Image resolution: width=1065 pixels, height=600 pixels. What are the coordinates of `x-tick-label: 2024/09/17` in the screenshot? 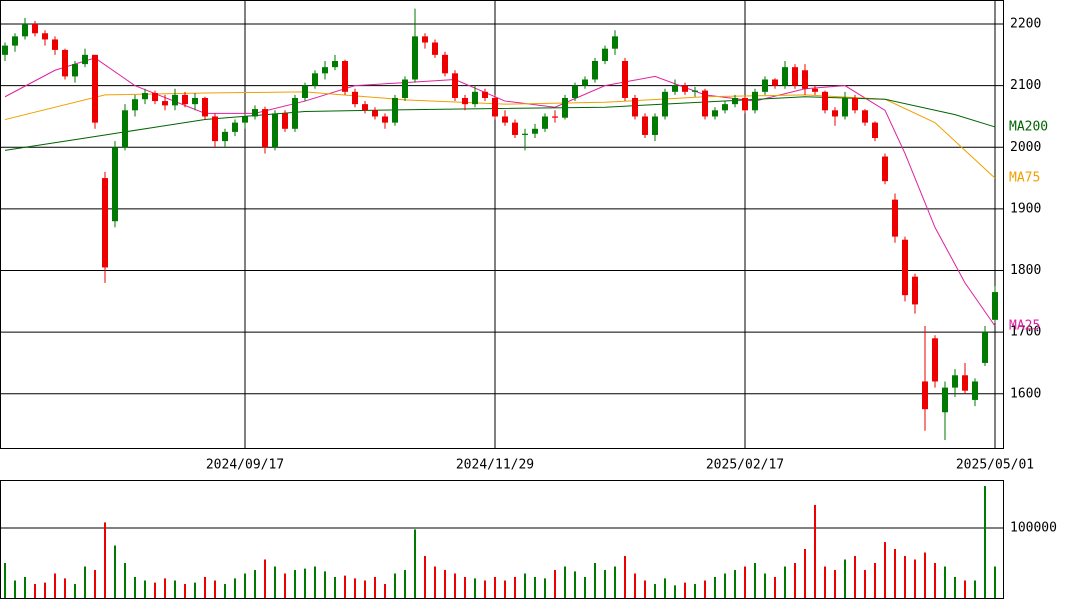 It's located at (245, 465).